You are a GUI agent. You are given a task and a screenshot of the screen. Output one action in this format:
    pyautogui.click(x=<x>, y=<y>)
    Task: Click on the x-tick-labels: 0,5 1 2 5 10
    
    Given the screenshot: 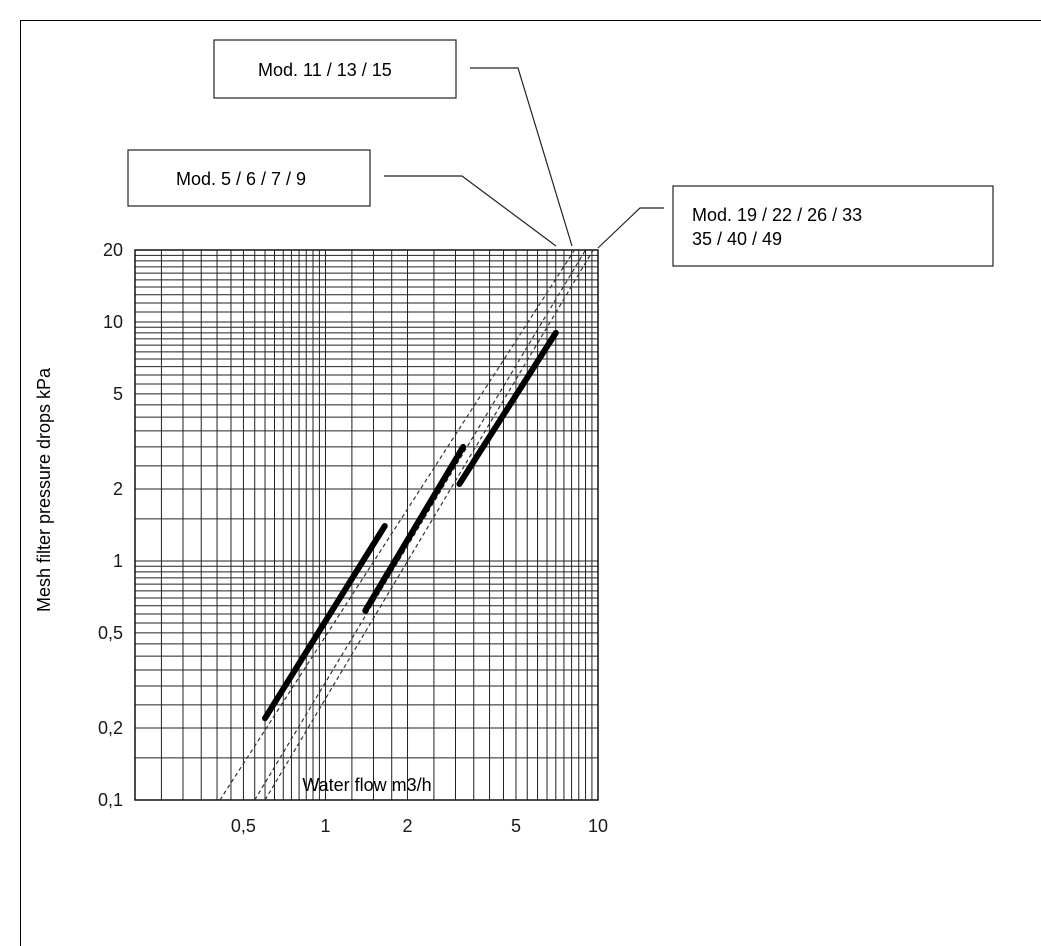 What is the action you would take?
    pyautogui.click(x=419, y=826)
    